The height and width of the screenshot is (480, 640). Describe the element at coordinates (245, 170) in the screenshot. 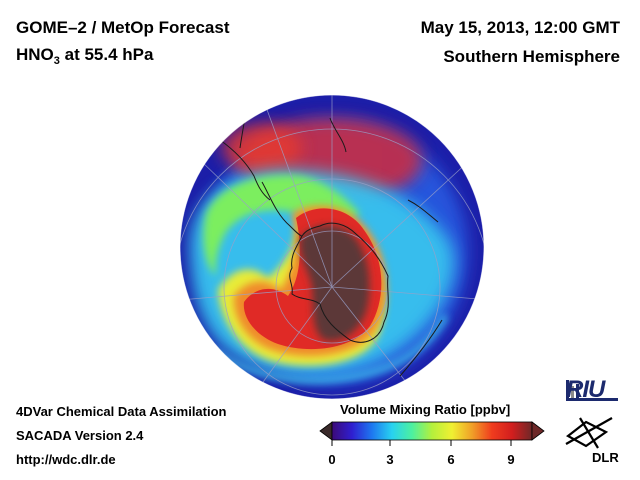

I see `south-america-coastline` at that location.